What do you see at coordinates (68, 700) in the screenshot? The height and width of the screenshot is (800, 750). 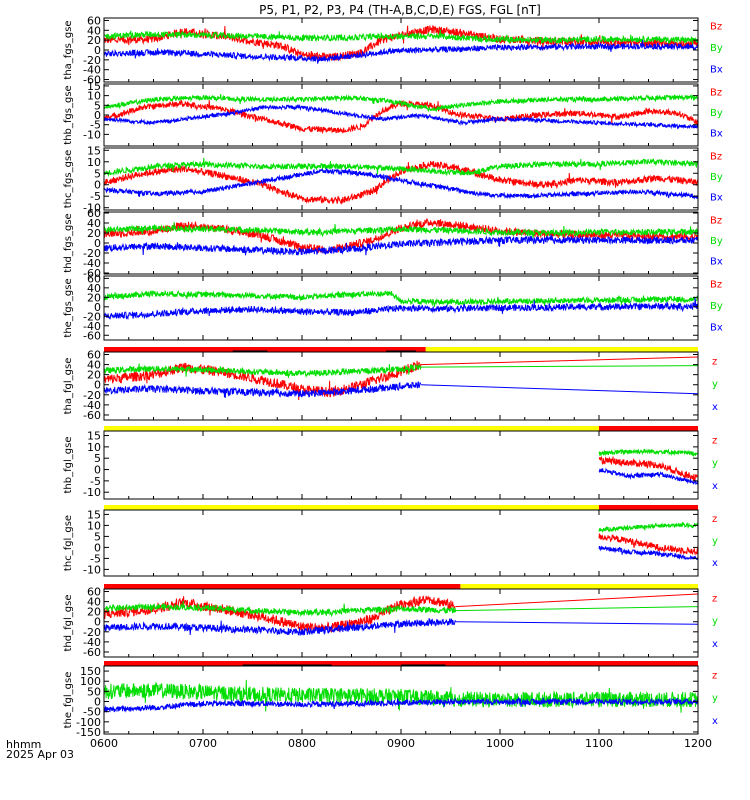 I see `y-axis-label: the_fgl_gse` at bounding box center [68, 700].